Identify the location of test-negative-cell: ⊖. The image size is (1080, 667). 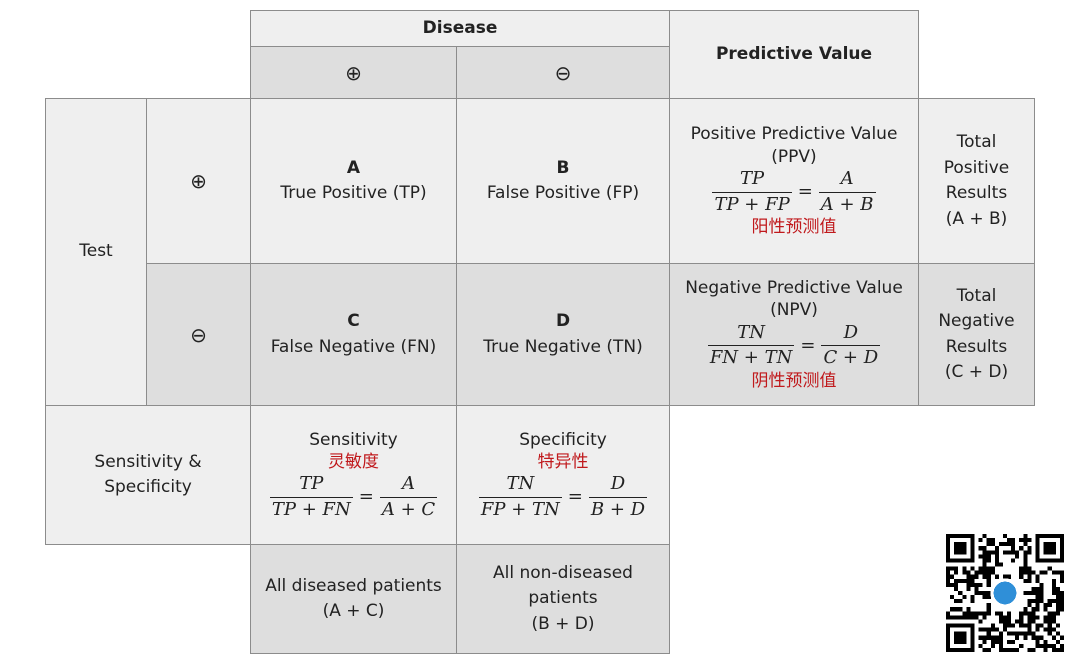
(198, 334).